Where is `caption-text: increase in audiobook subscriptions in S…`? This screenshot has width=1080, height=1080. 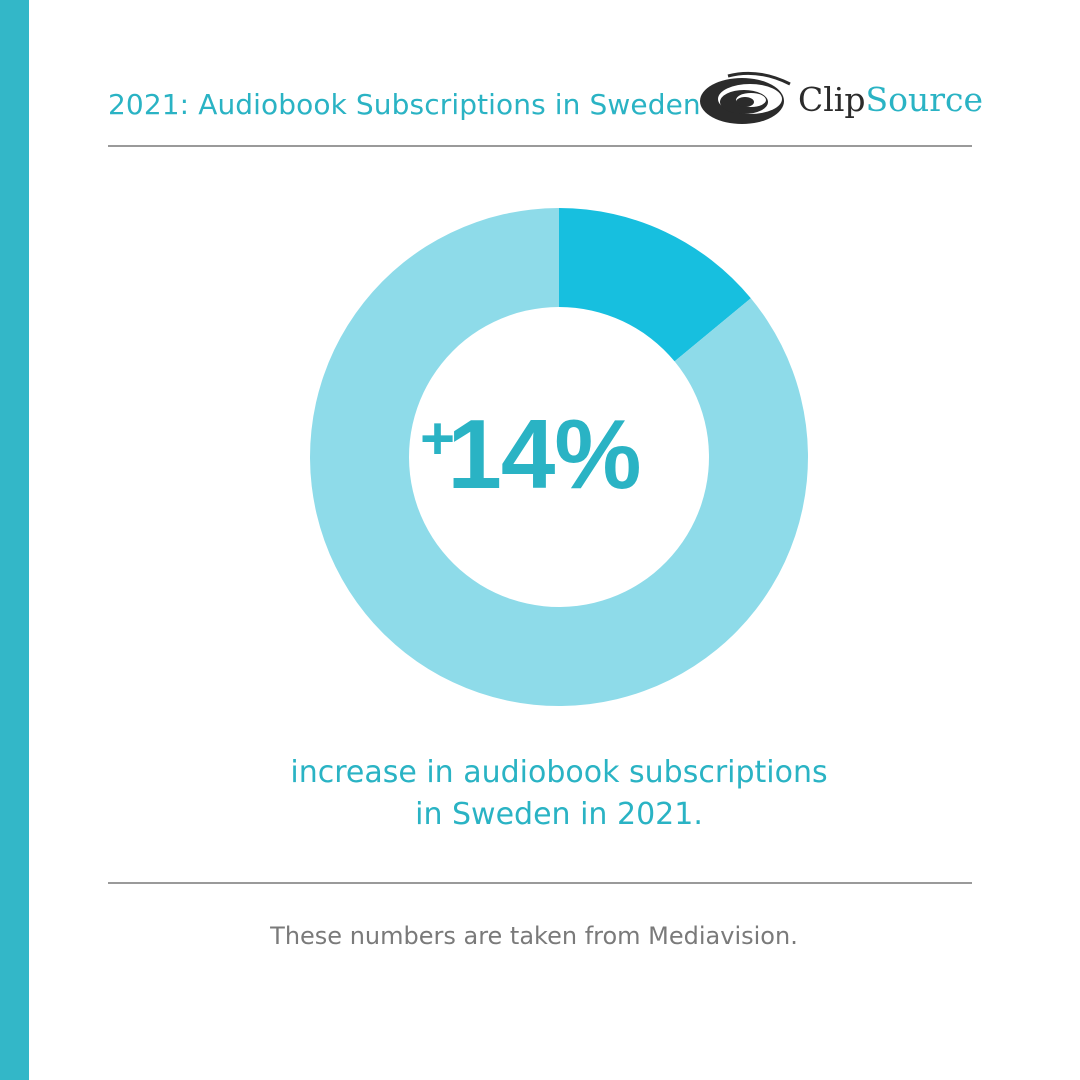 caption-text: increase in audiobook subscriptions in S… is located at coordinates (559, 794).